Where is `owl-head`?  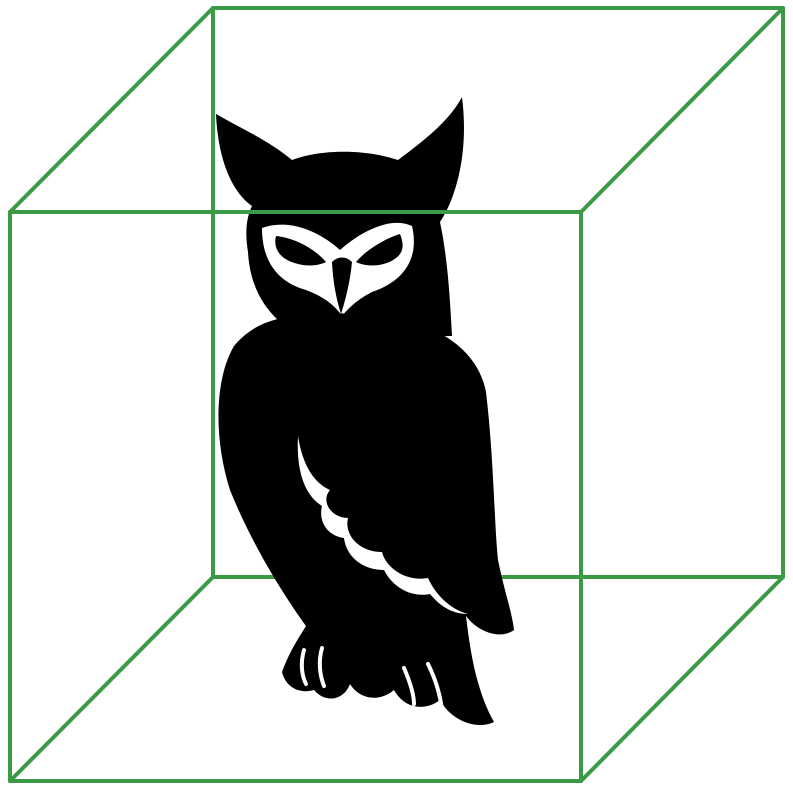
owl-head is located at coordinates (340, 216).